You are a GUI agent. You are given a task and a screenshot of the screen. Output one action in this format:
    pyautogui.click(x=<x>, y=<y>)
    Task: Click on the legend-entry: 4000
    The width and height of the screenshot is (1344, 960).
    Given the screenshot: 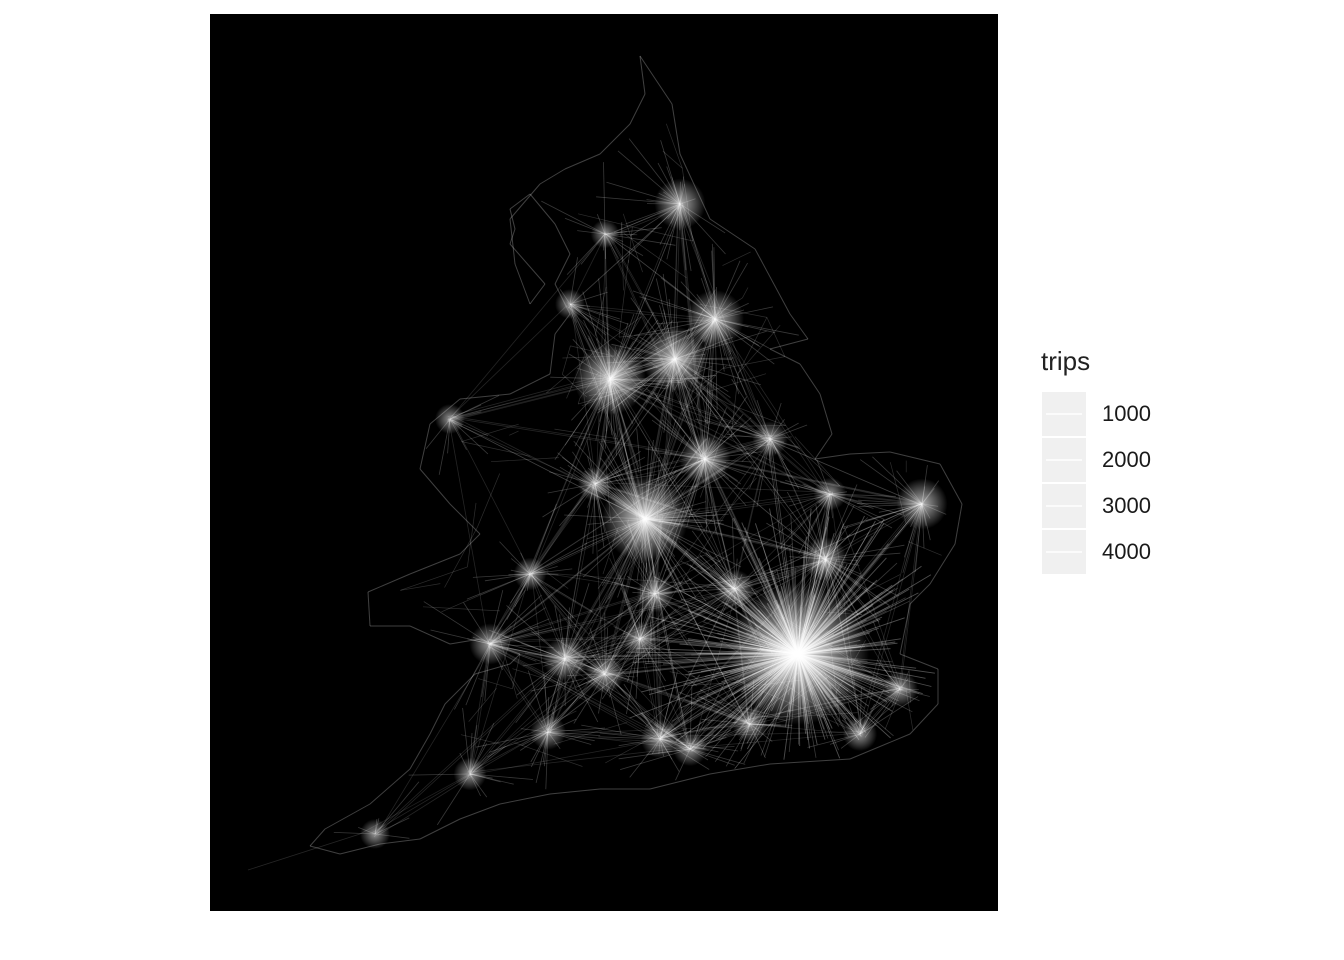 What is the action you would take?
    pyautogui.click(x=1122, y=552)
    